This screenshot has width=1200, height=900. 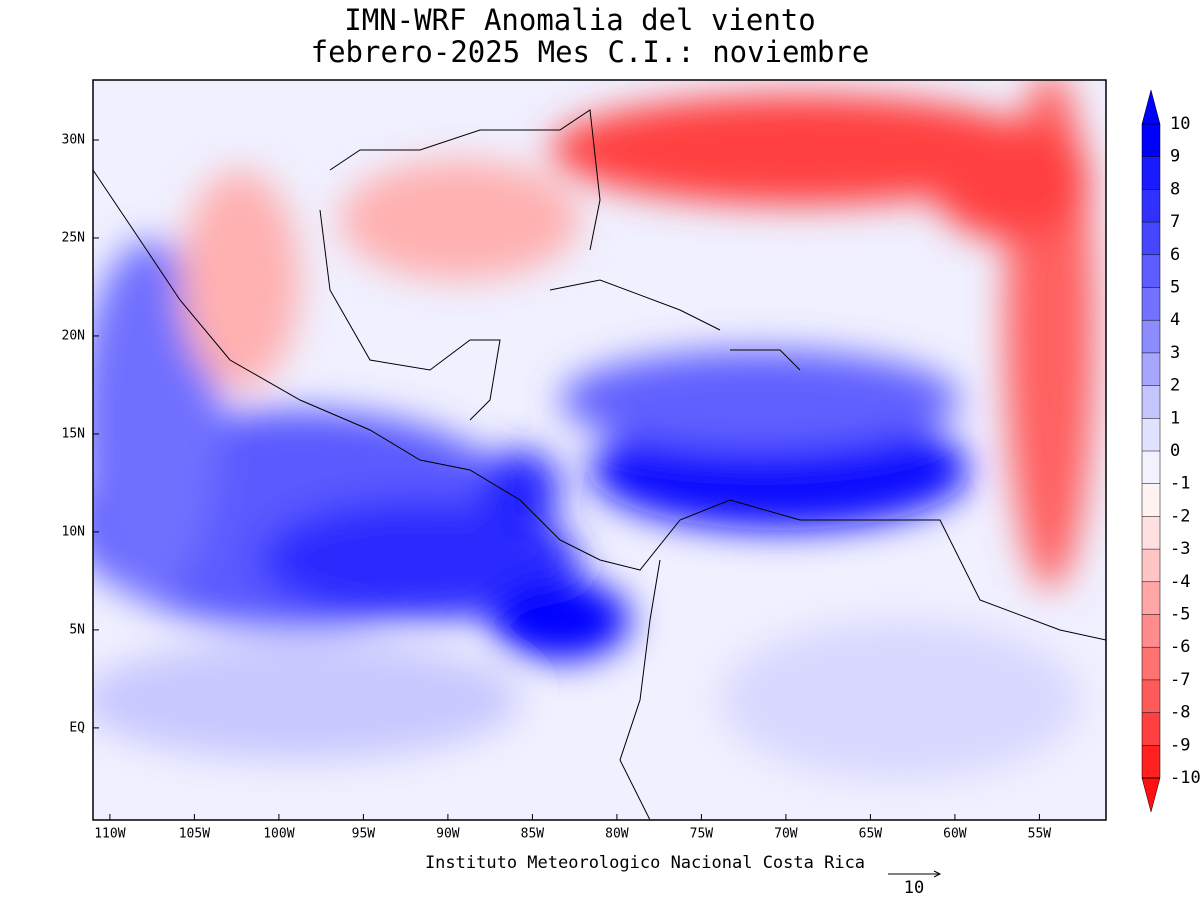 What do you see at coordinates (1180, 745) in the screenshot?
I see `colorbar-label: -9` at bounding box center [1180, 745].